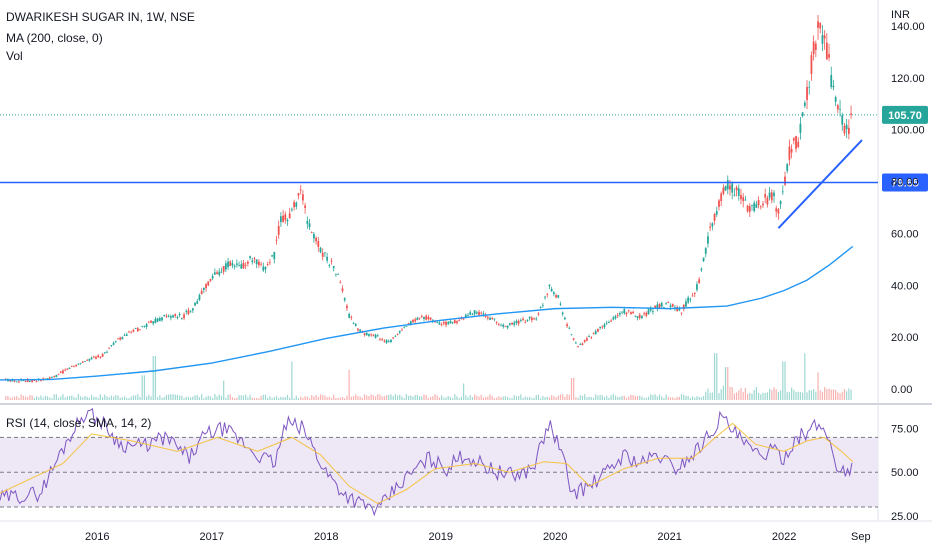 This screenshot has width=932, height=550. I want to click on time-tick-label: 2019, so click(440, 537).